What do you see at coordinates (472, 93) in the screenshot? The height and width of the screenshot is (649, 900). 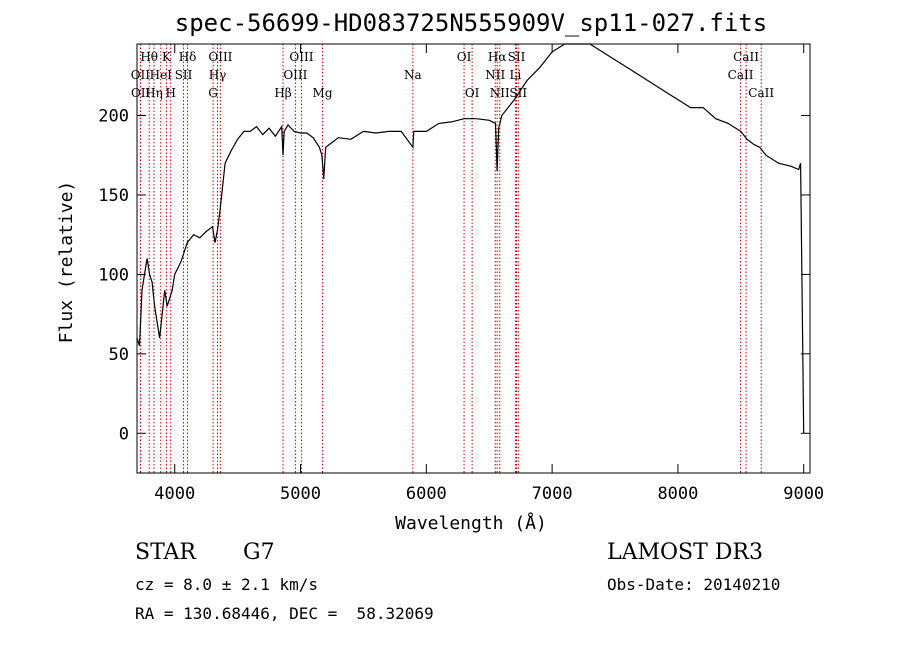 I see `line-label-24: OI` at bounding box center [472, 93].